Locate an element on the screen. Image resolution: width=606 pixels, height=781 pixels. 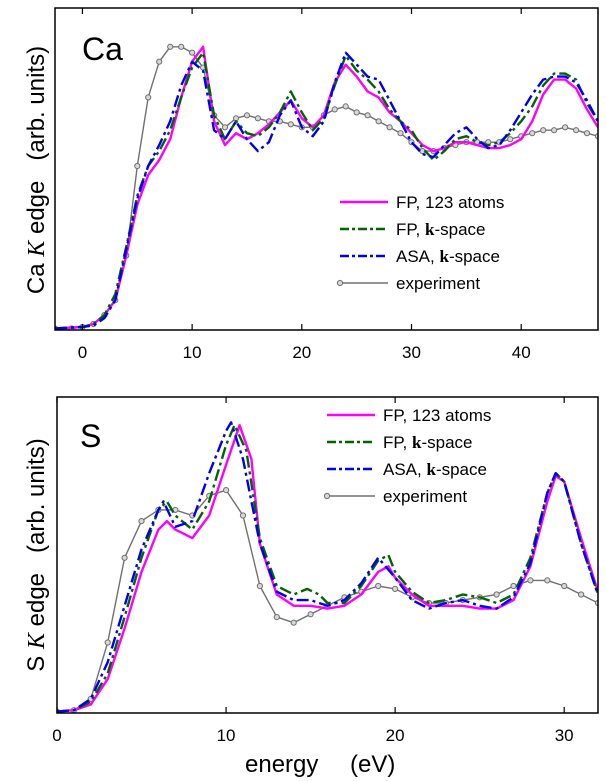
x-axis-label: energy (eV) is located at coordinates (320, 764).